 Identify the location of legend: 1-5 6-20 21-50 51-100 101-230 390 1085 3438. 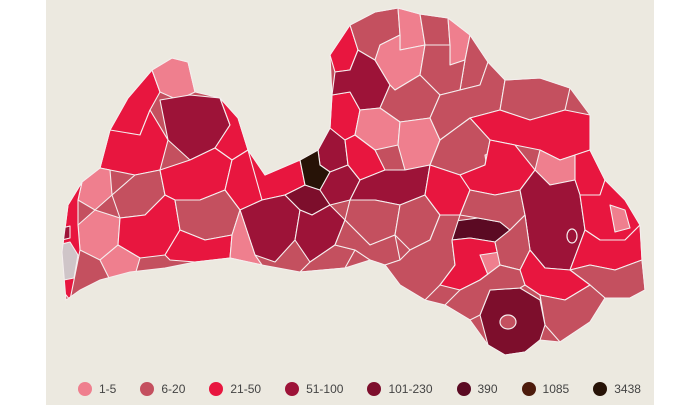
(371, 389).